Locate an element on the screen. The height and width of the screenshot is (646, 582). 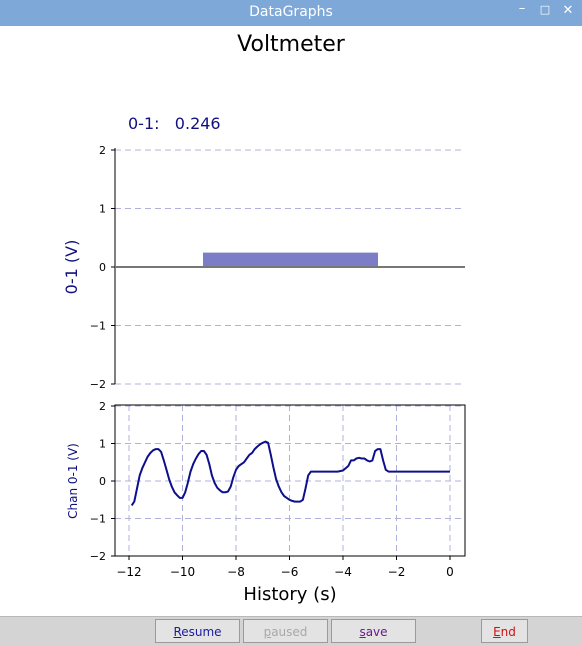
history-y-tick-label: 2 is located at coordinates (102, 406).